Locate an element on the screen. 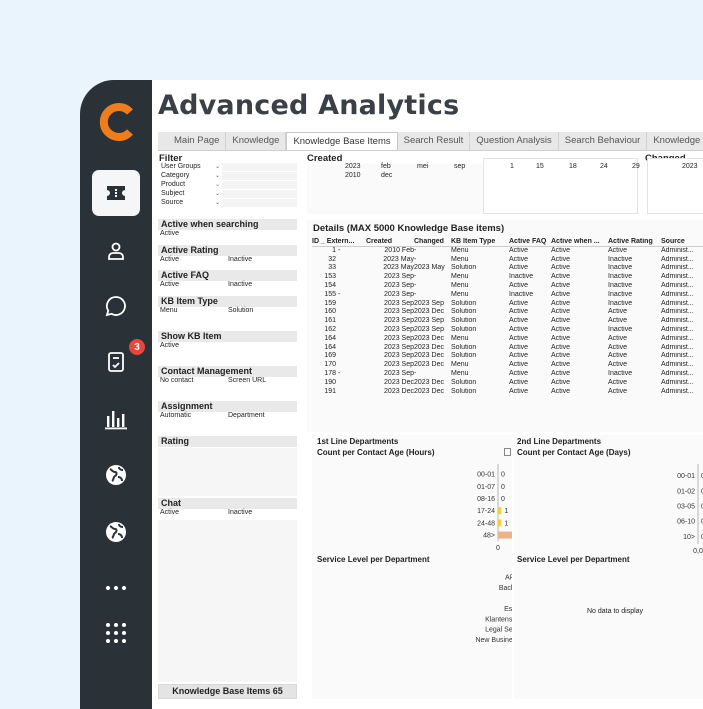 The image size is (703, 709). col-changed: Changed is located at coordinates (429, 241).